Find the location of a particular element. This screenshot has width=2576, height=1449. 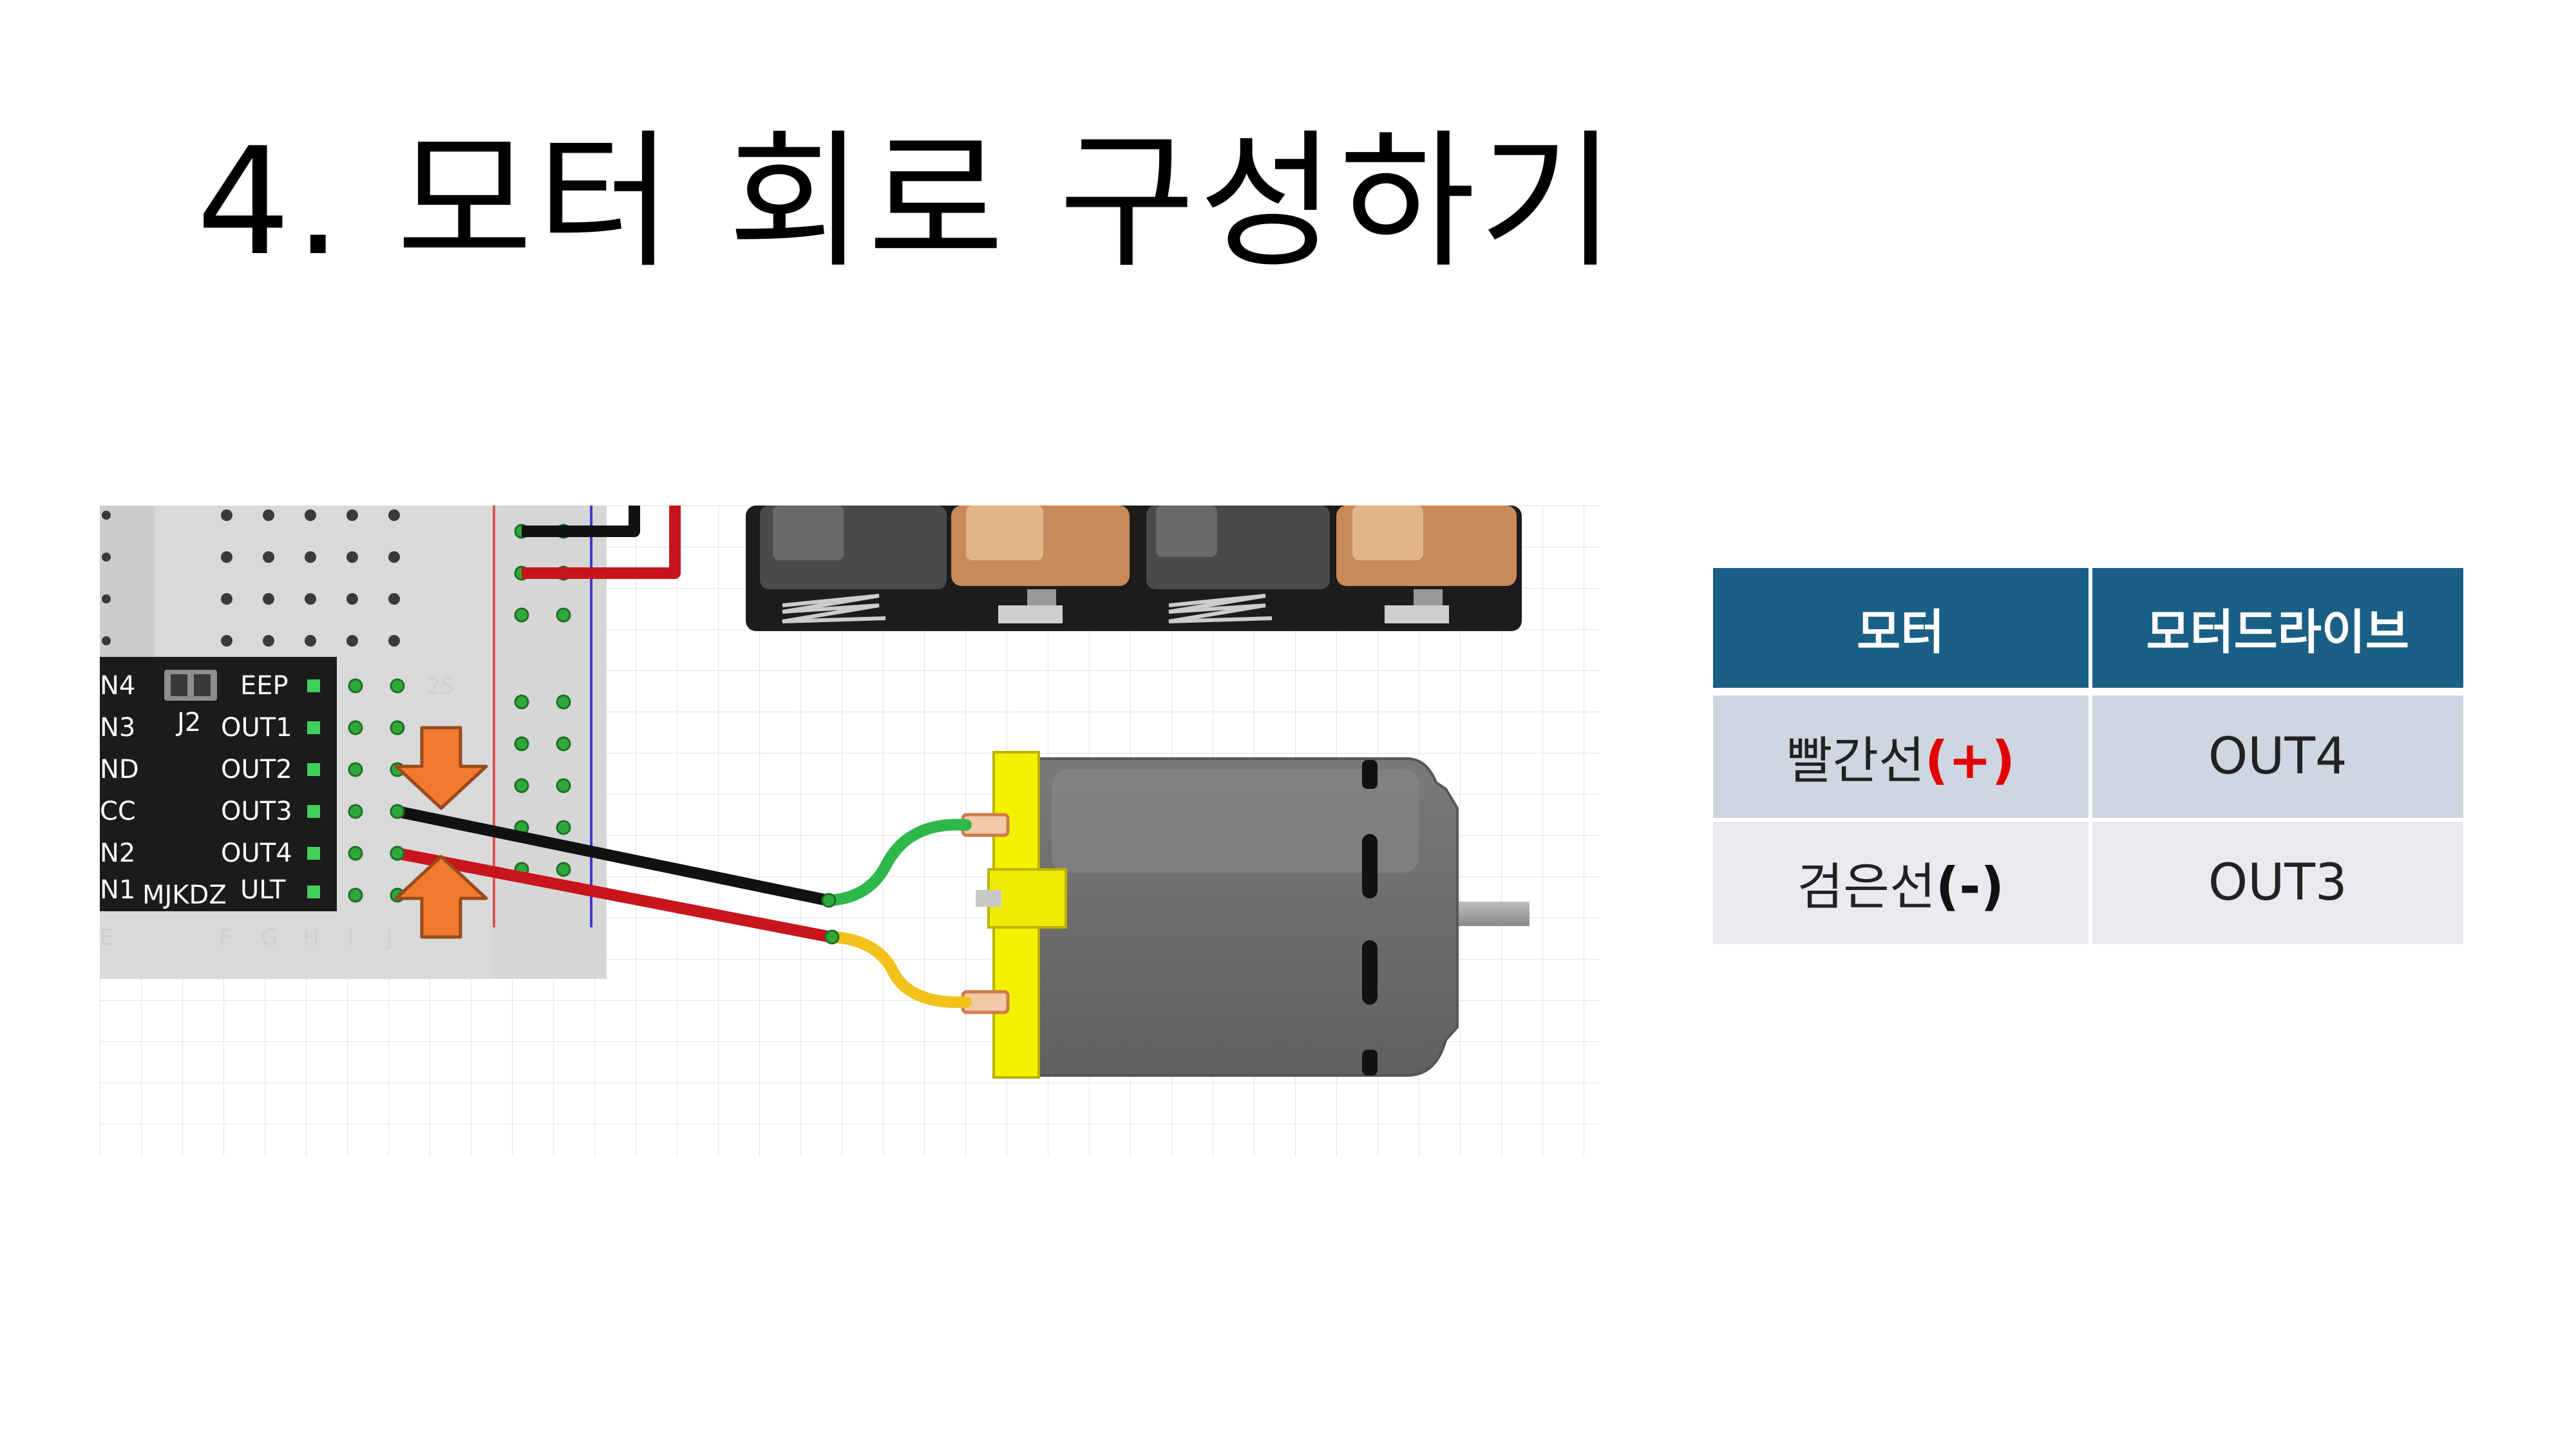

wire-name: 빨간선 is located at coordinates (1855, 761).